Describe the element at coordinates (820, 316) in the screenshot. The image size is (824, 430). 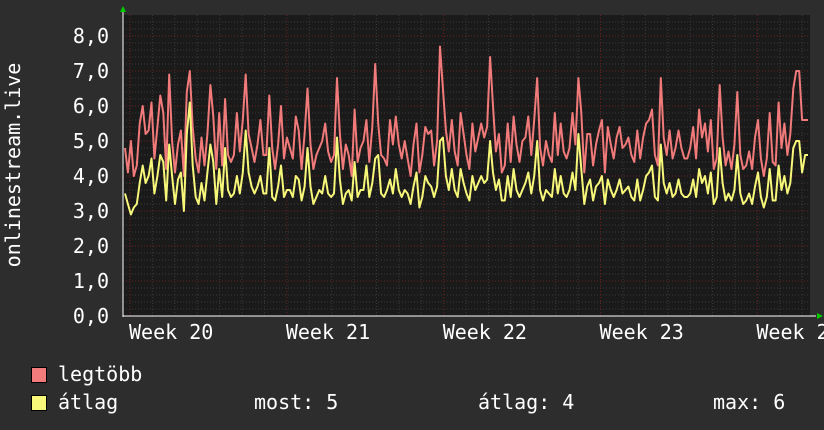
I see `x-axis-arrow` at that location.